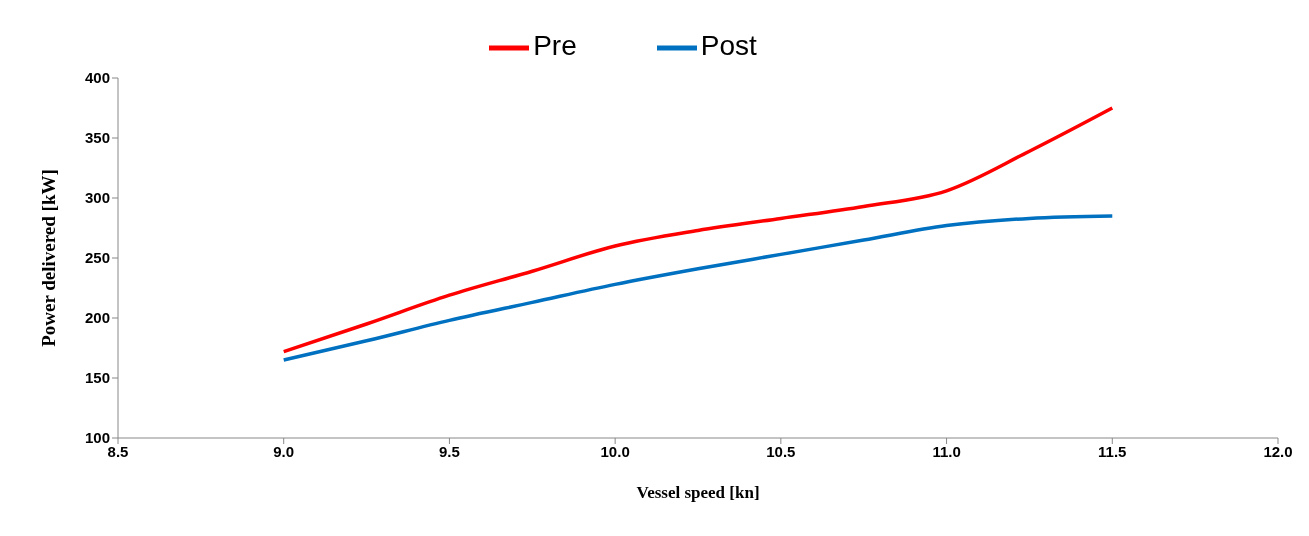 This screenshot has width=1309, height=536. Describe the element at coordinates (97, 378) in the screenshot. I see `y-tick-label: 150` at that location.